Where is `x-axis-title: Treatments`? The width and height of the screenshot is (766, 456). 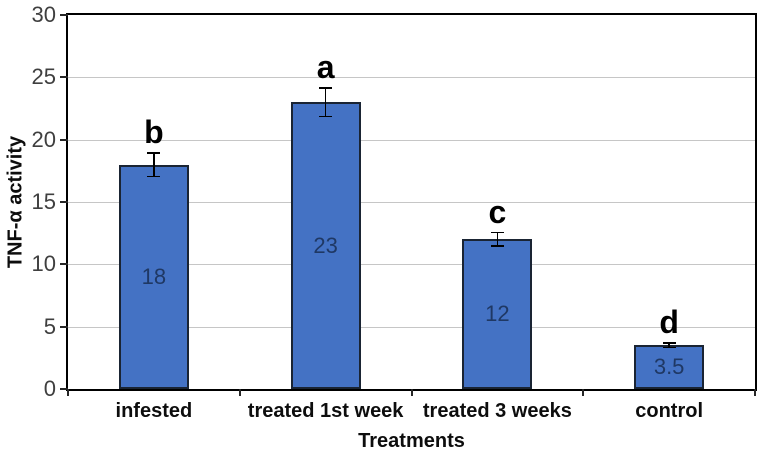 x-axis-title: Treatments is located at coordinates (411, 441).